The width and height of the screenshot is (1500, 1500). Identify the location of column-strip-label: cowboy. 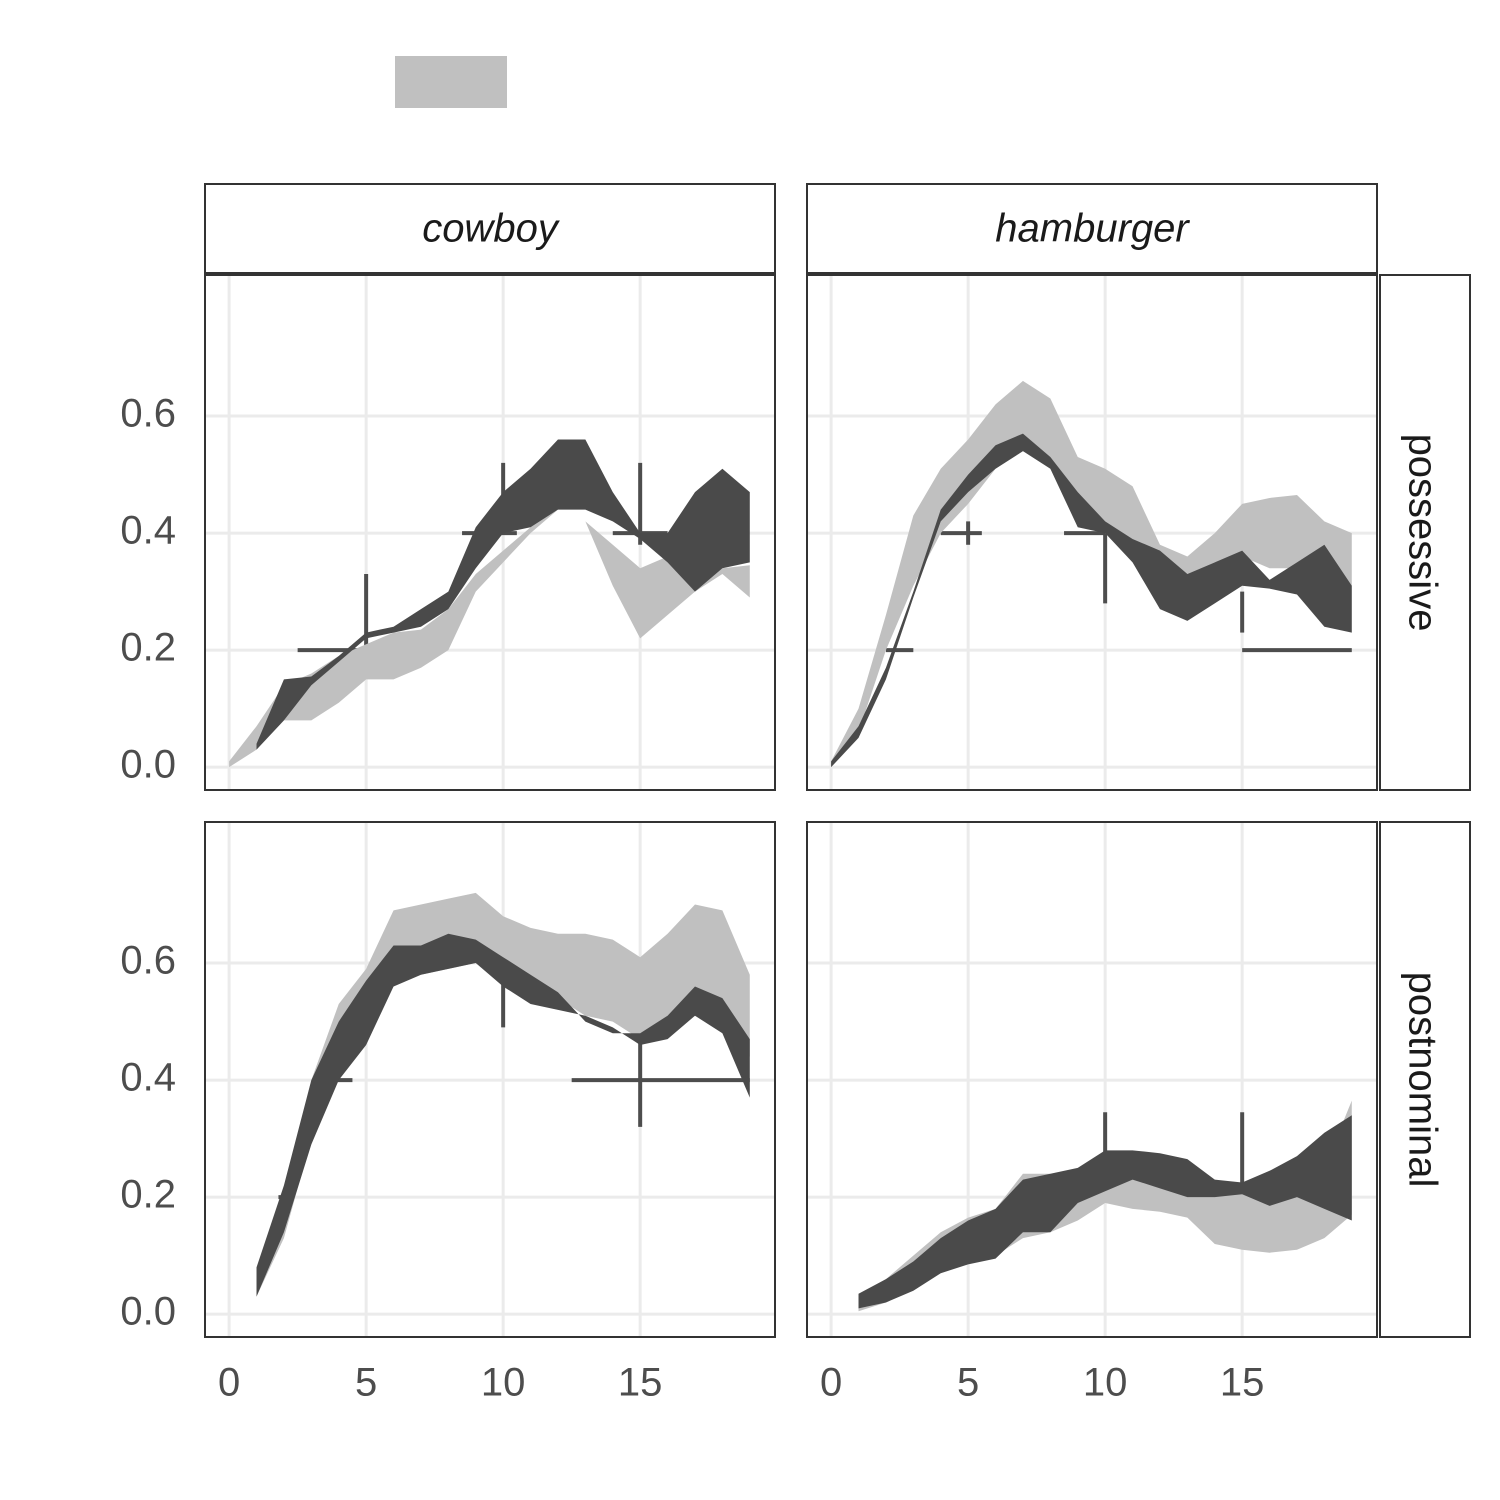
(491, 229).